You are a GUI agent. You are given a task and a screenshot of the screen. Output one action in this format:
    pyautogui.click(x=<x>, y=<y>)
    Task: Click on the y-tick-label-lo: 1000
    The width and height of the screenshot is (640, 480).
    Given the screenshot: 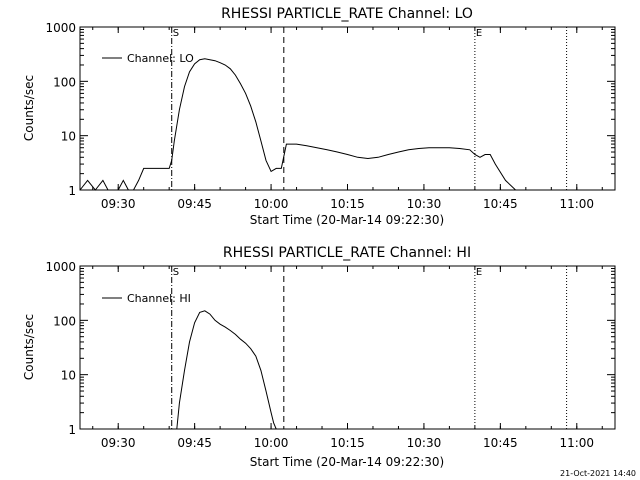 What is the action you would take?
    pyautogui.click(x=60, y=28)
    